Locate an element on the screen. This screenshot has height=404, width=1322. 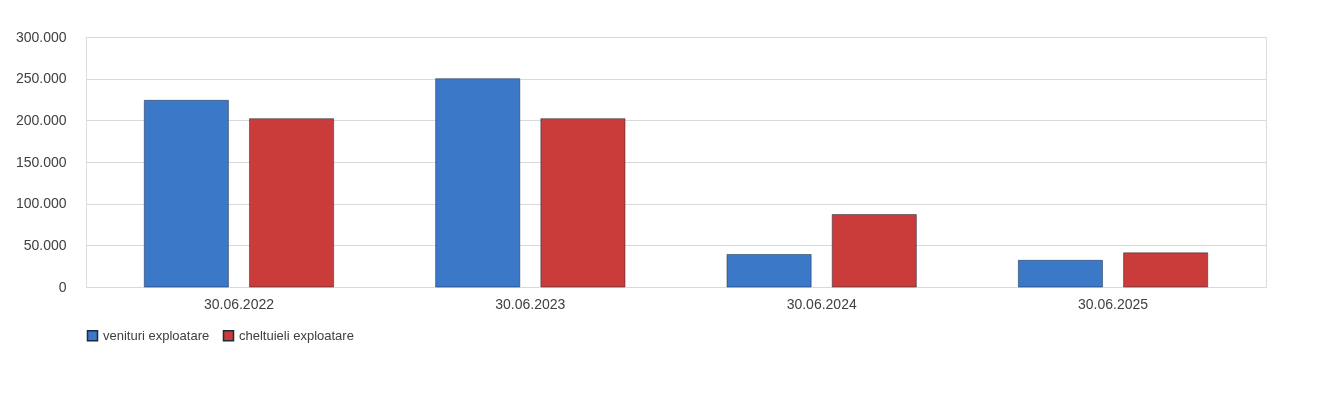
y-tick-label: 100.000 is located at coordinates (41, 203).